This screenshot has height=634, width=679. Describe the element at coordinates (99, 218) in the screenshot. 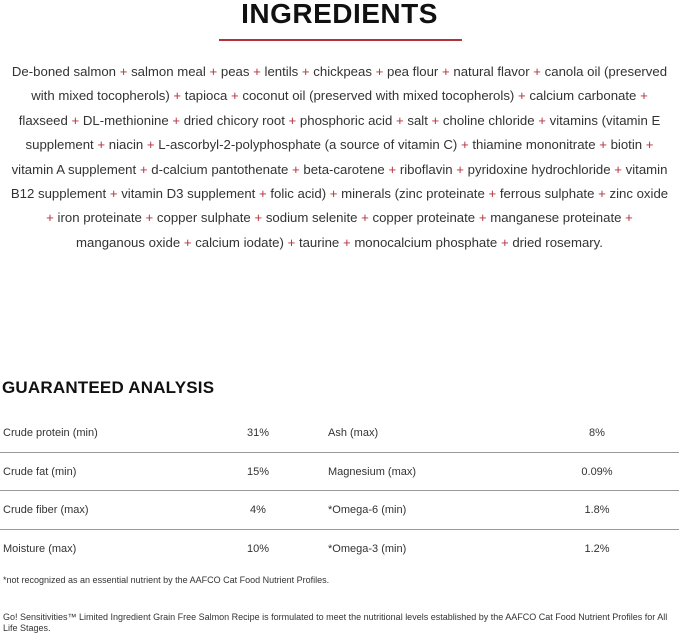

I see `ingredient-item: iron proteinate` at that location.